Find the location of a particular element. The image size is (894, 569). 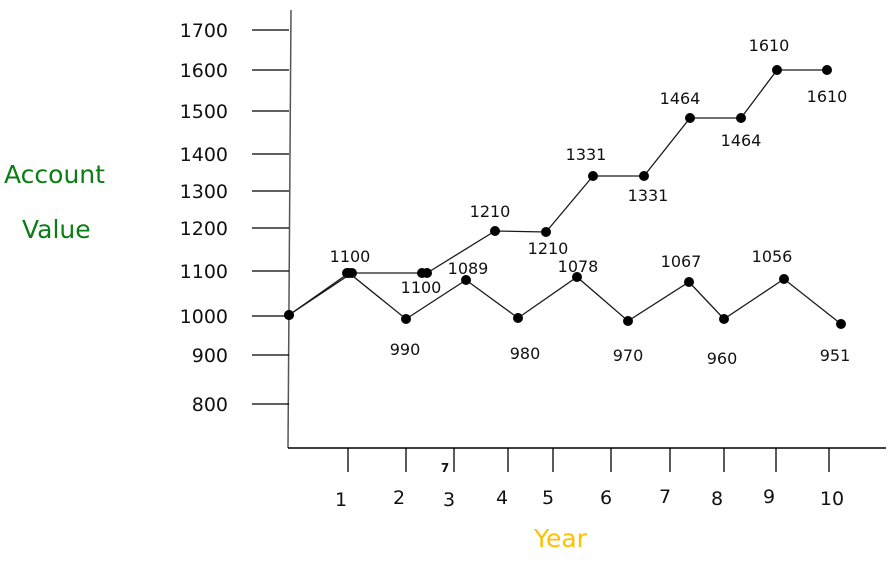

x-ticks: 1 2 3 4 5 6 7 8 9 10 7 is located at coordinates (589, 479).